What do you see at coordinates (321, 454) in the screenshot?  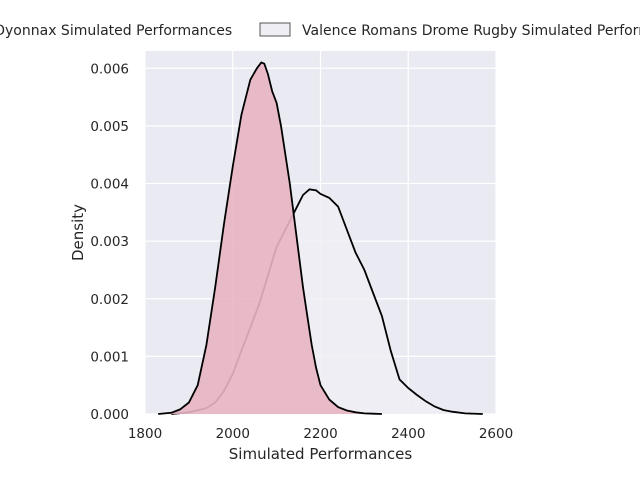 I see `x-axis-label: Simulated Performances` at bounding box center [321, 454].